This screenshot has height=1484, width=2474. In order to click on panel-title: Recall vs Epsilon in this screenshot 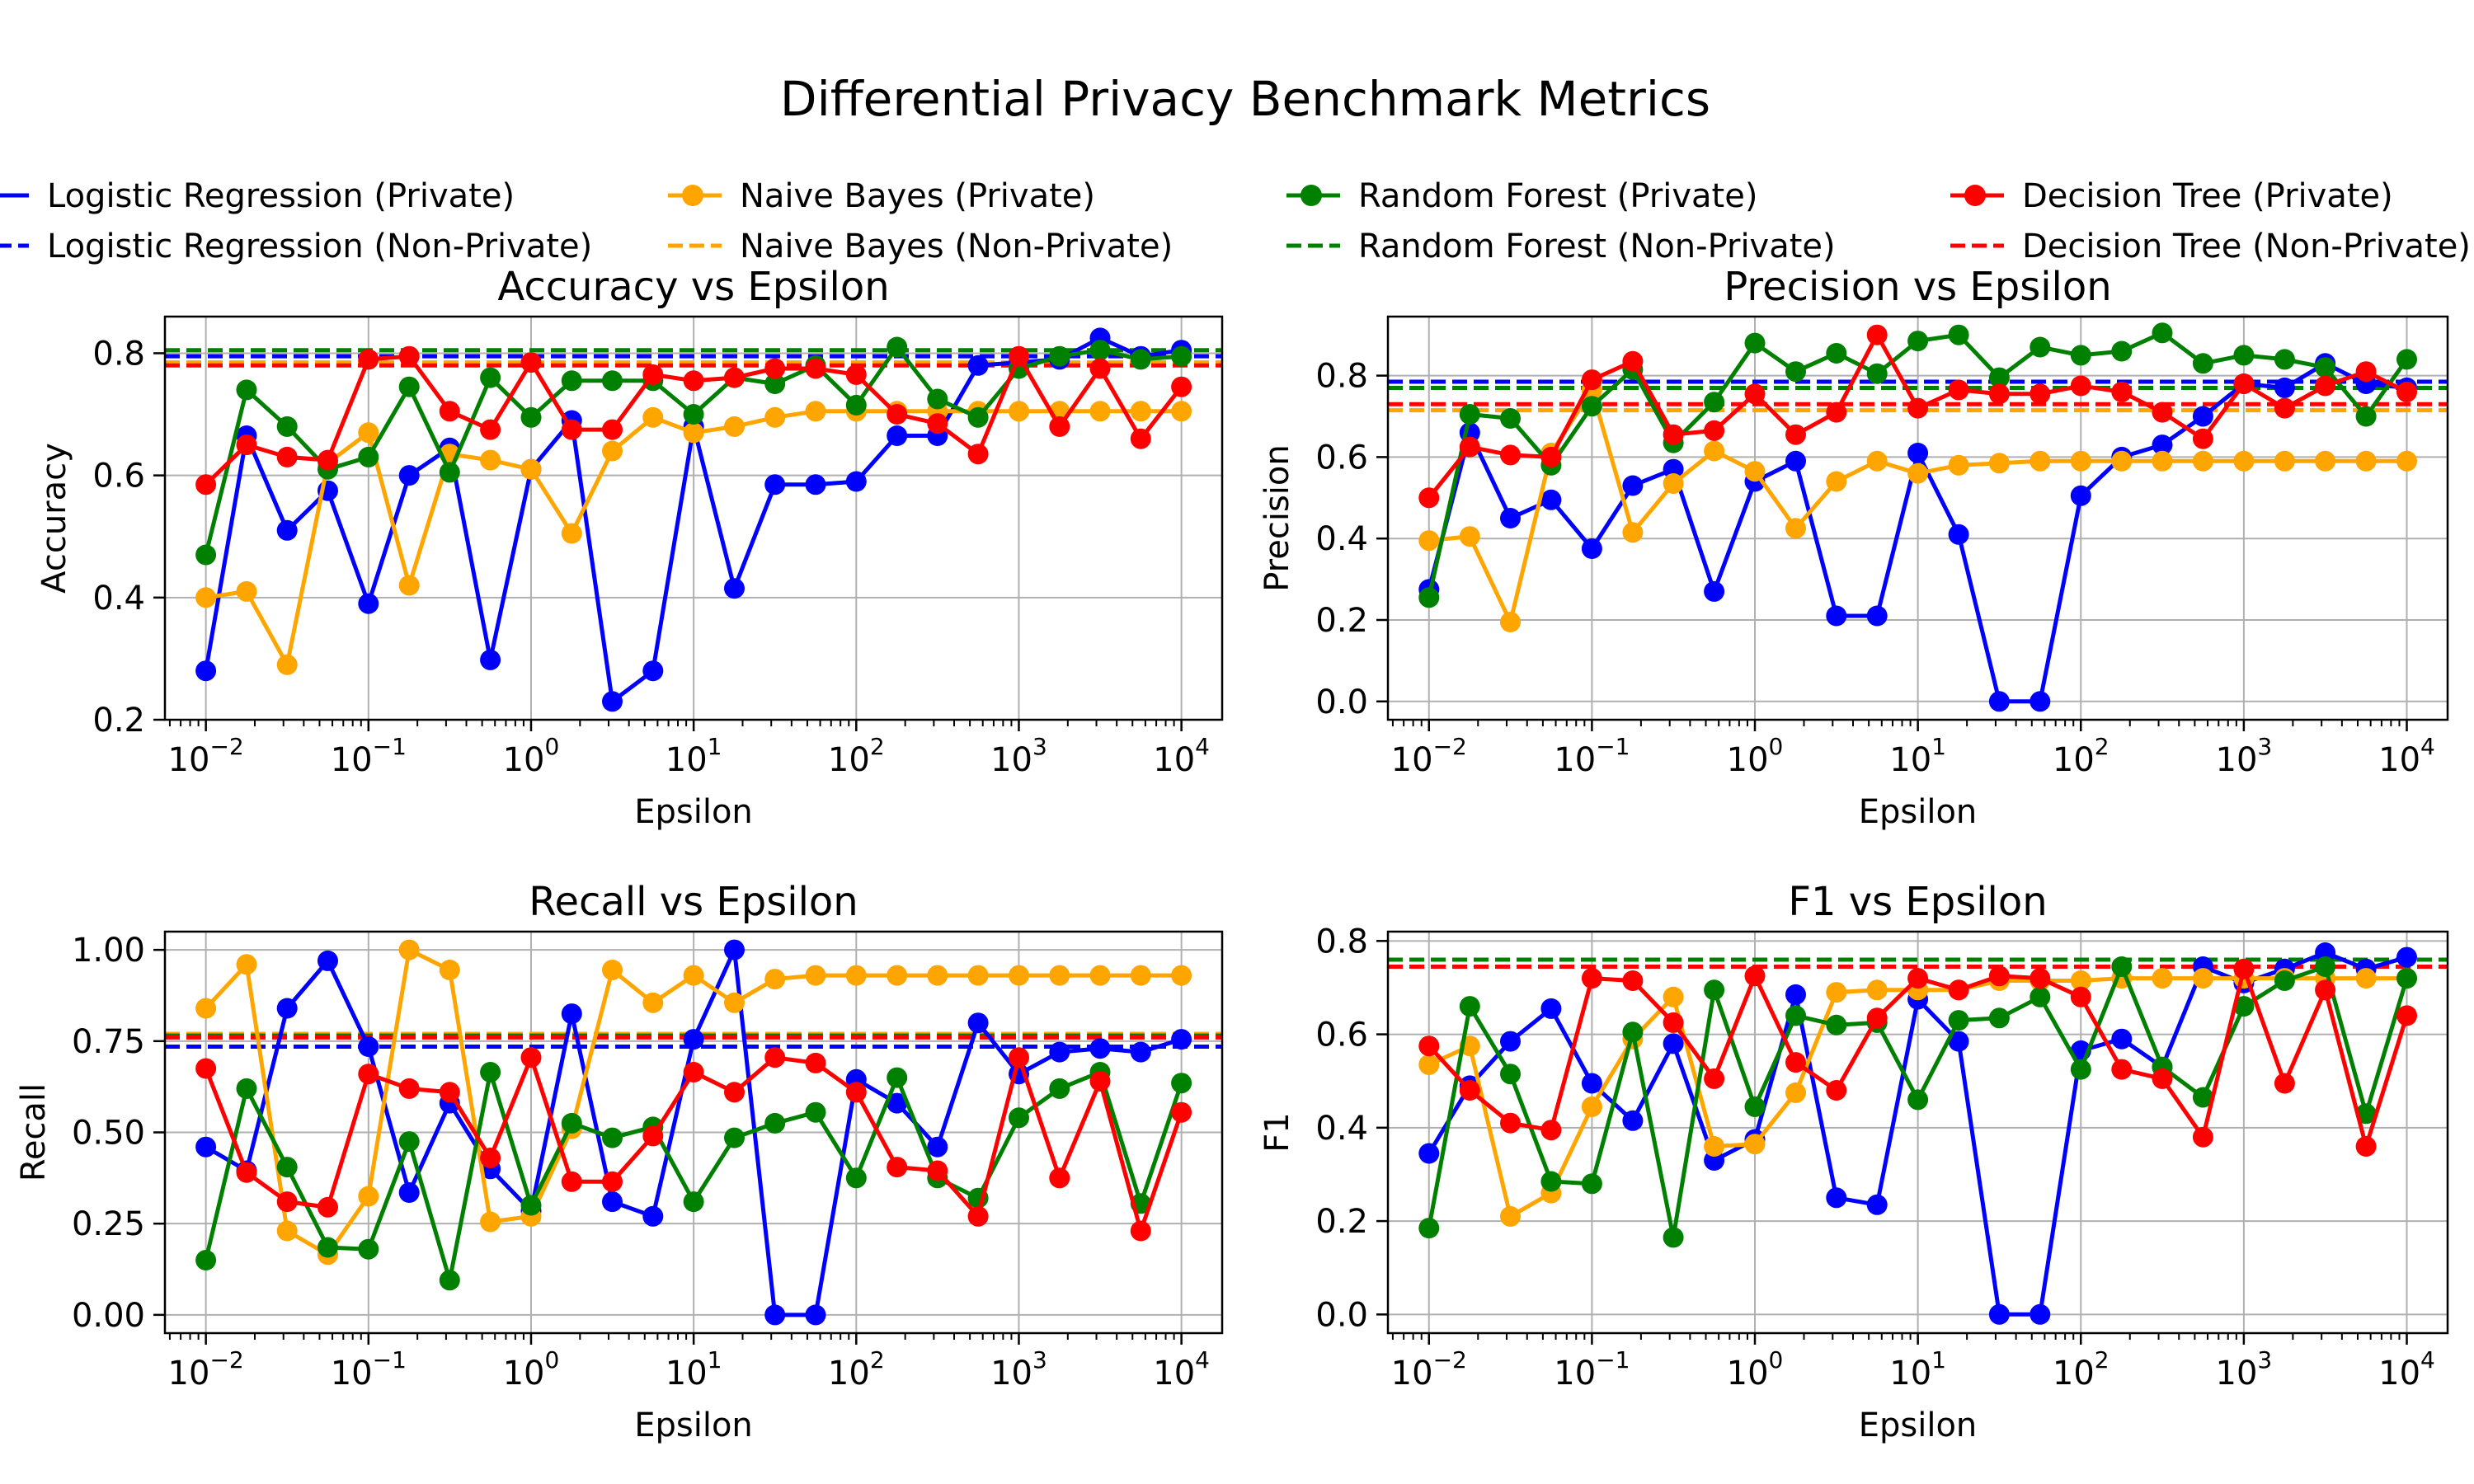, I will do `click(693, 902)`.